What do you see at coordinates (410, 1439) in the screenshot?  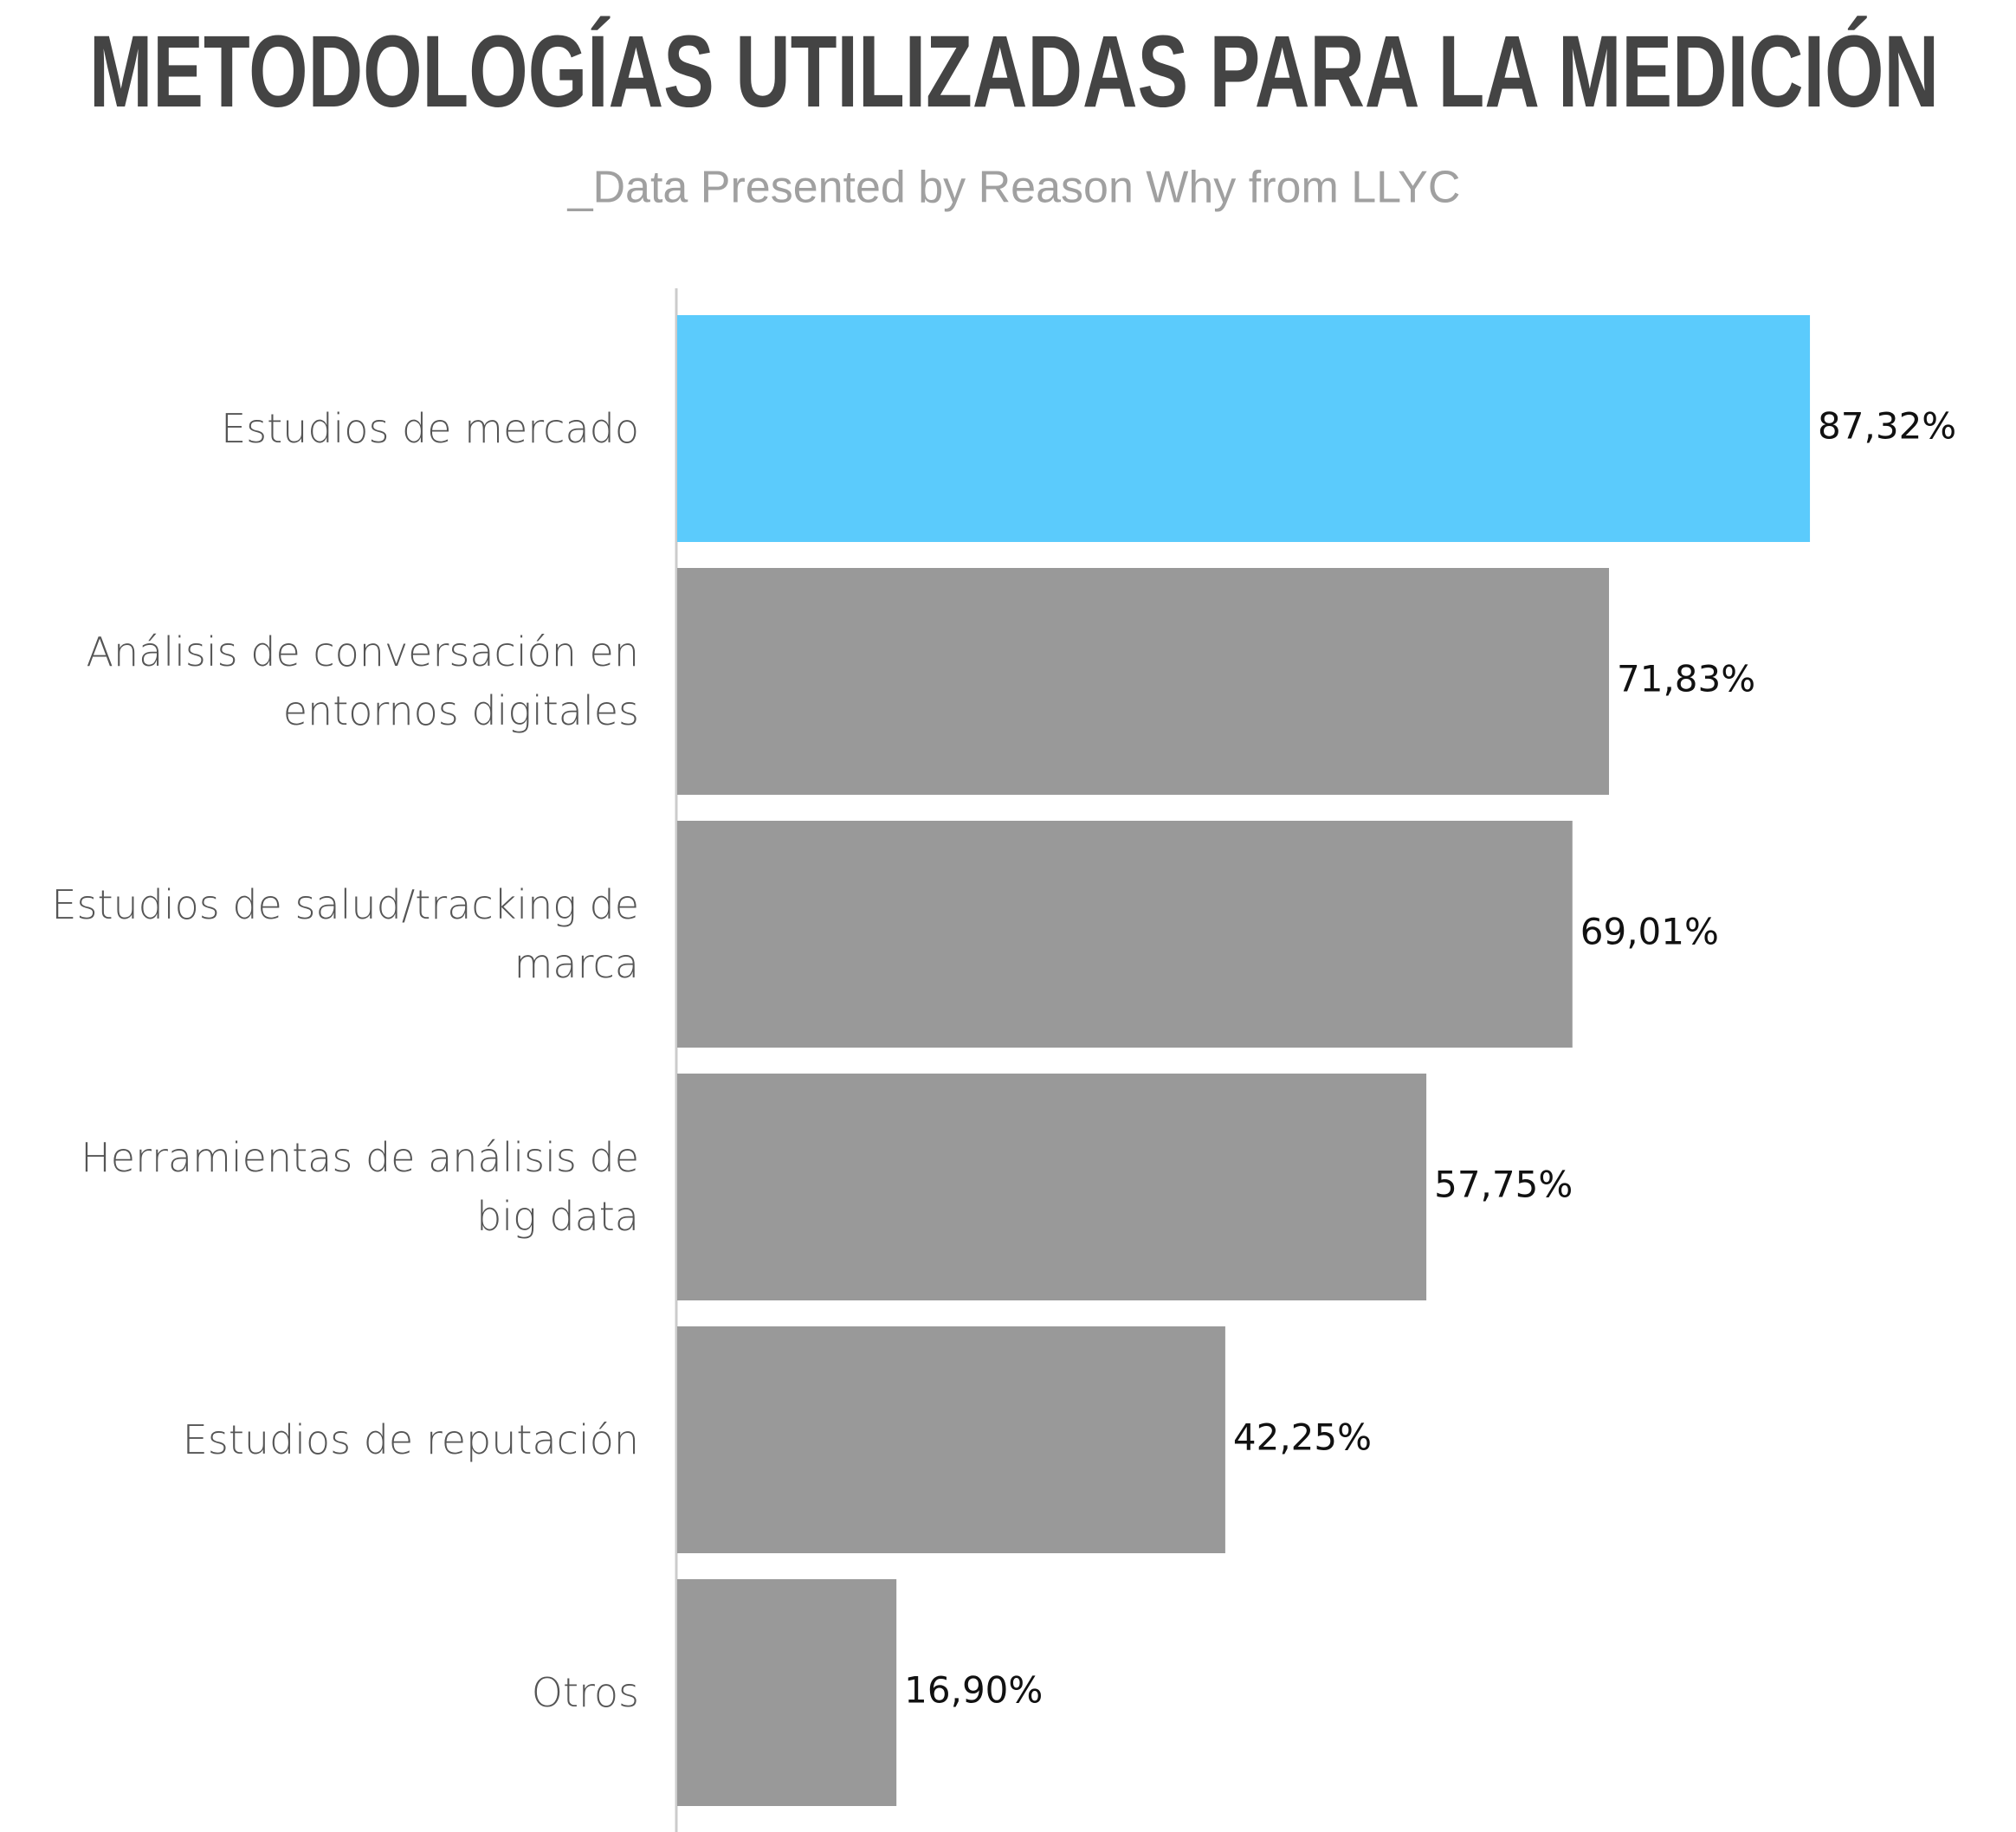 I see `category-label: Estudios de reputación` at bounding box center [410, 1439].